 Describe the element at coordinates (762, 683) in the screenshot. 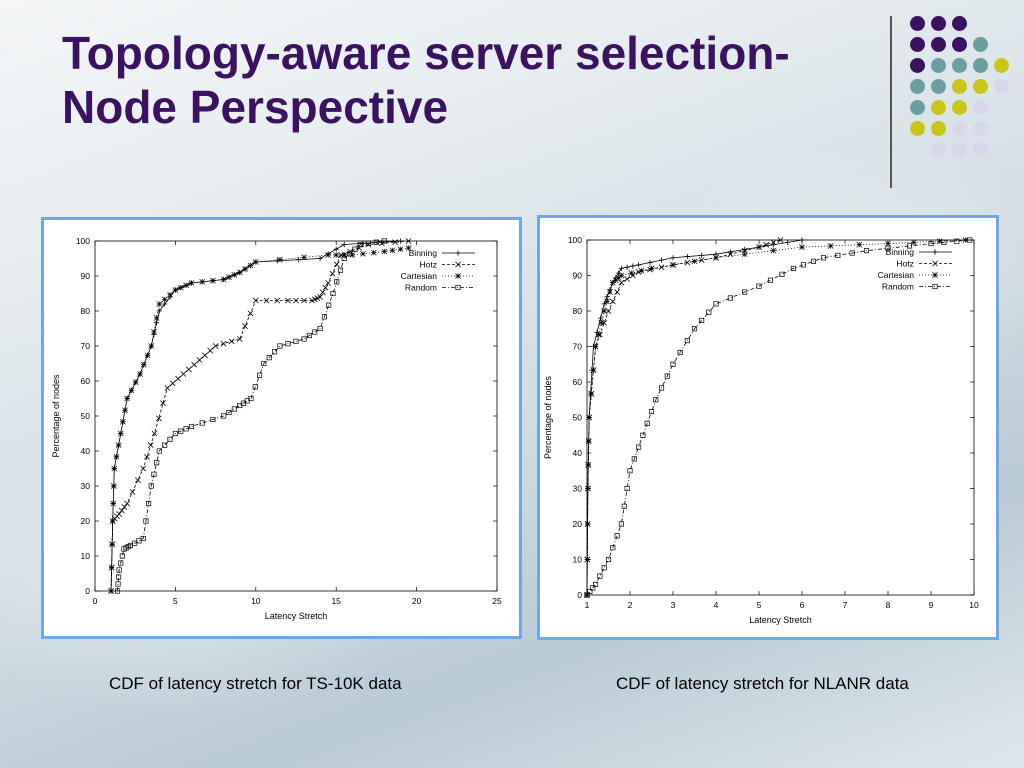

I see `caption-nlanr: CDF of latency stretch for NLANR data` at that location.